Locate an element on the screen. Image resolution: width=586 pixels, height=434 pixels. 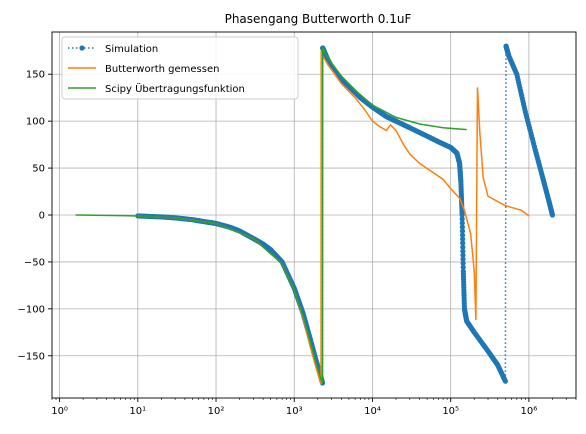
legend-entry: Butterworth gemessen is located at coordinates (143, 69).